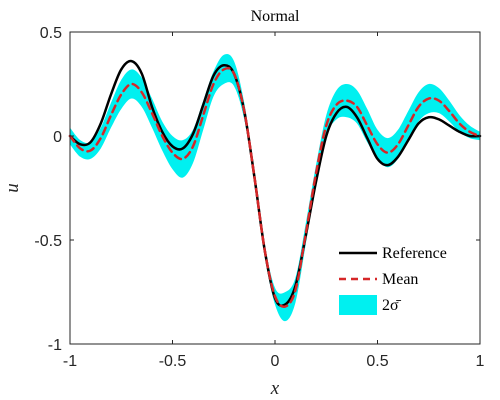 Image resolution: width=500 pixels, height=400 pixels. What do you see at coordinates (12, 188) in the screenshot?
I see `y-axis-label: u` at bounding box center [12, 188].